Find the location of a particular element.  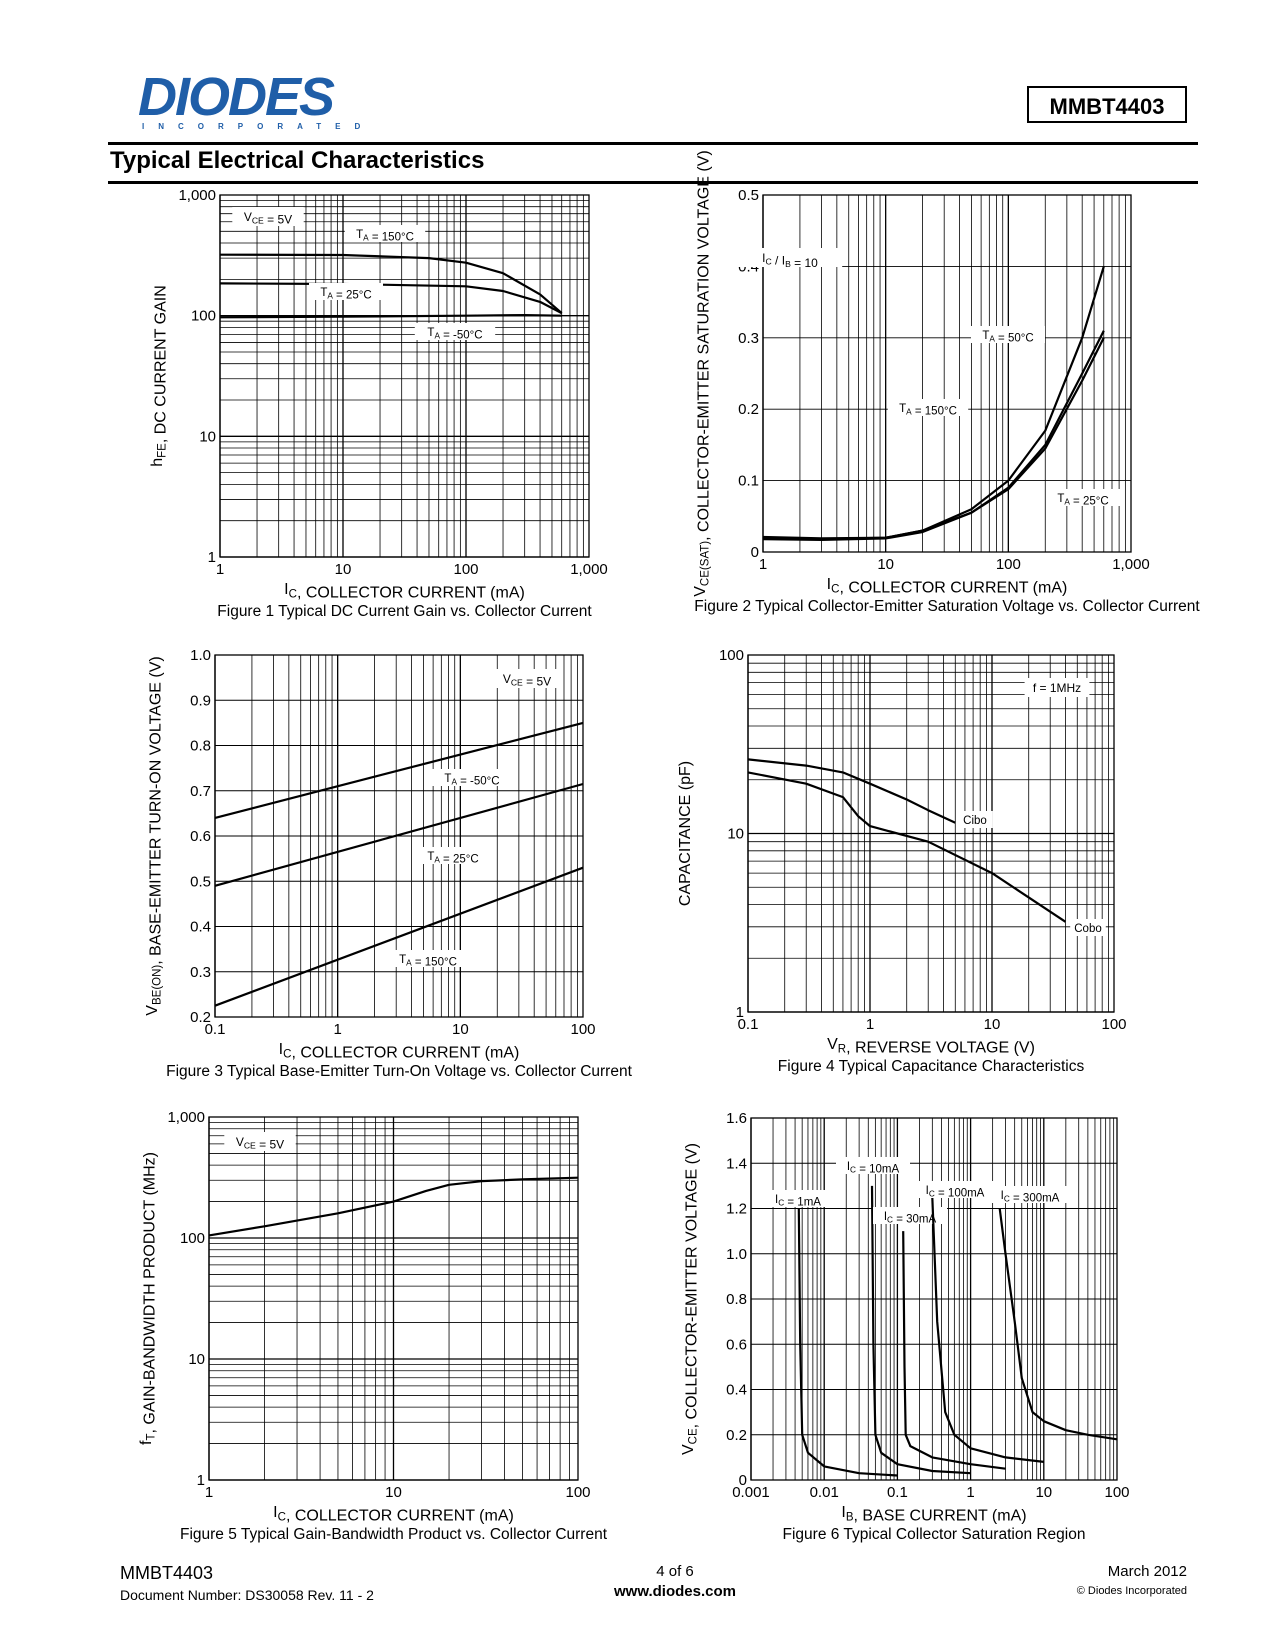

y-tick-label: 0.1 is located at coordinates (748, 481).